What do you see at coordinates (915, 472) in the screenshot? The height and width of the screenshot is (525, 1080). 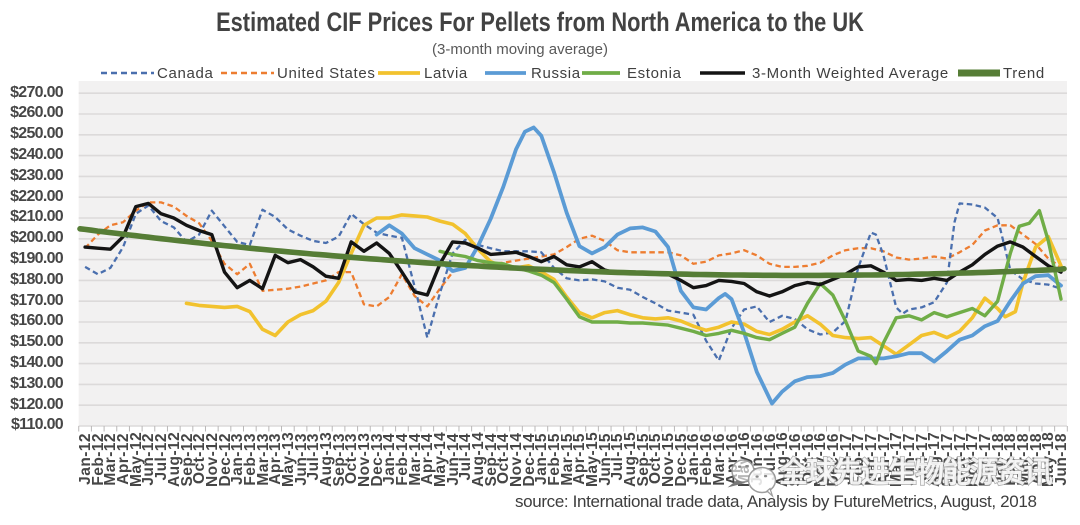 I see `svg-text: 全球先进生物能源资讯` at bounding box center [915, 472].